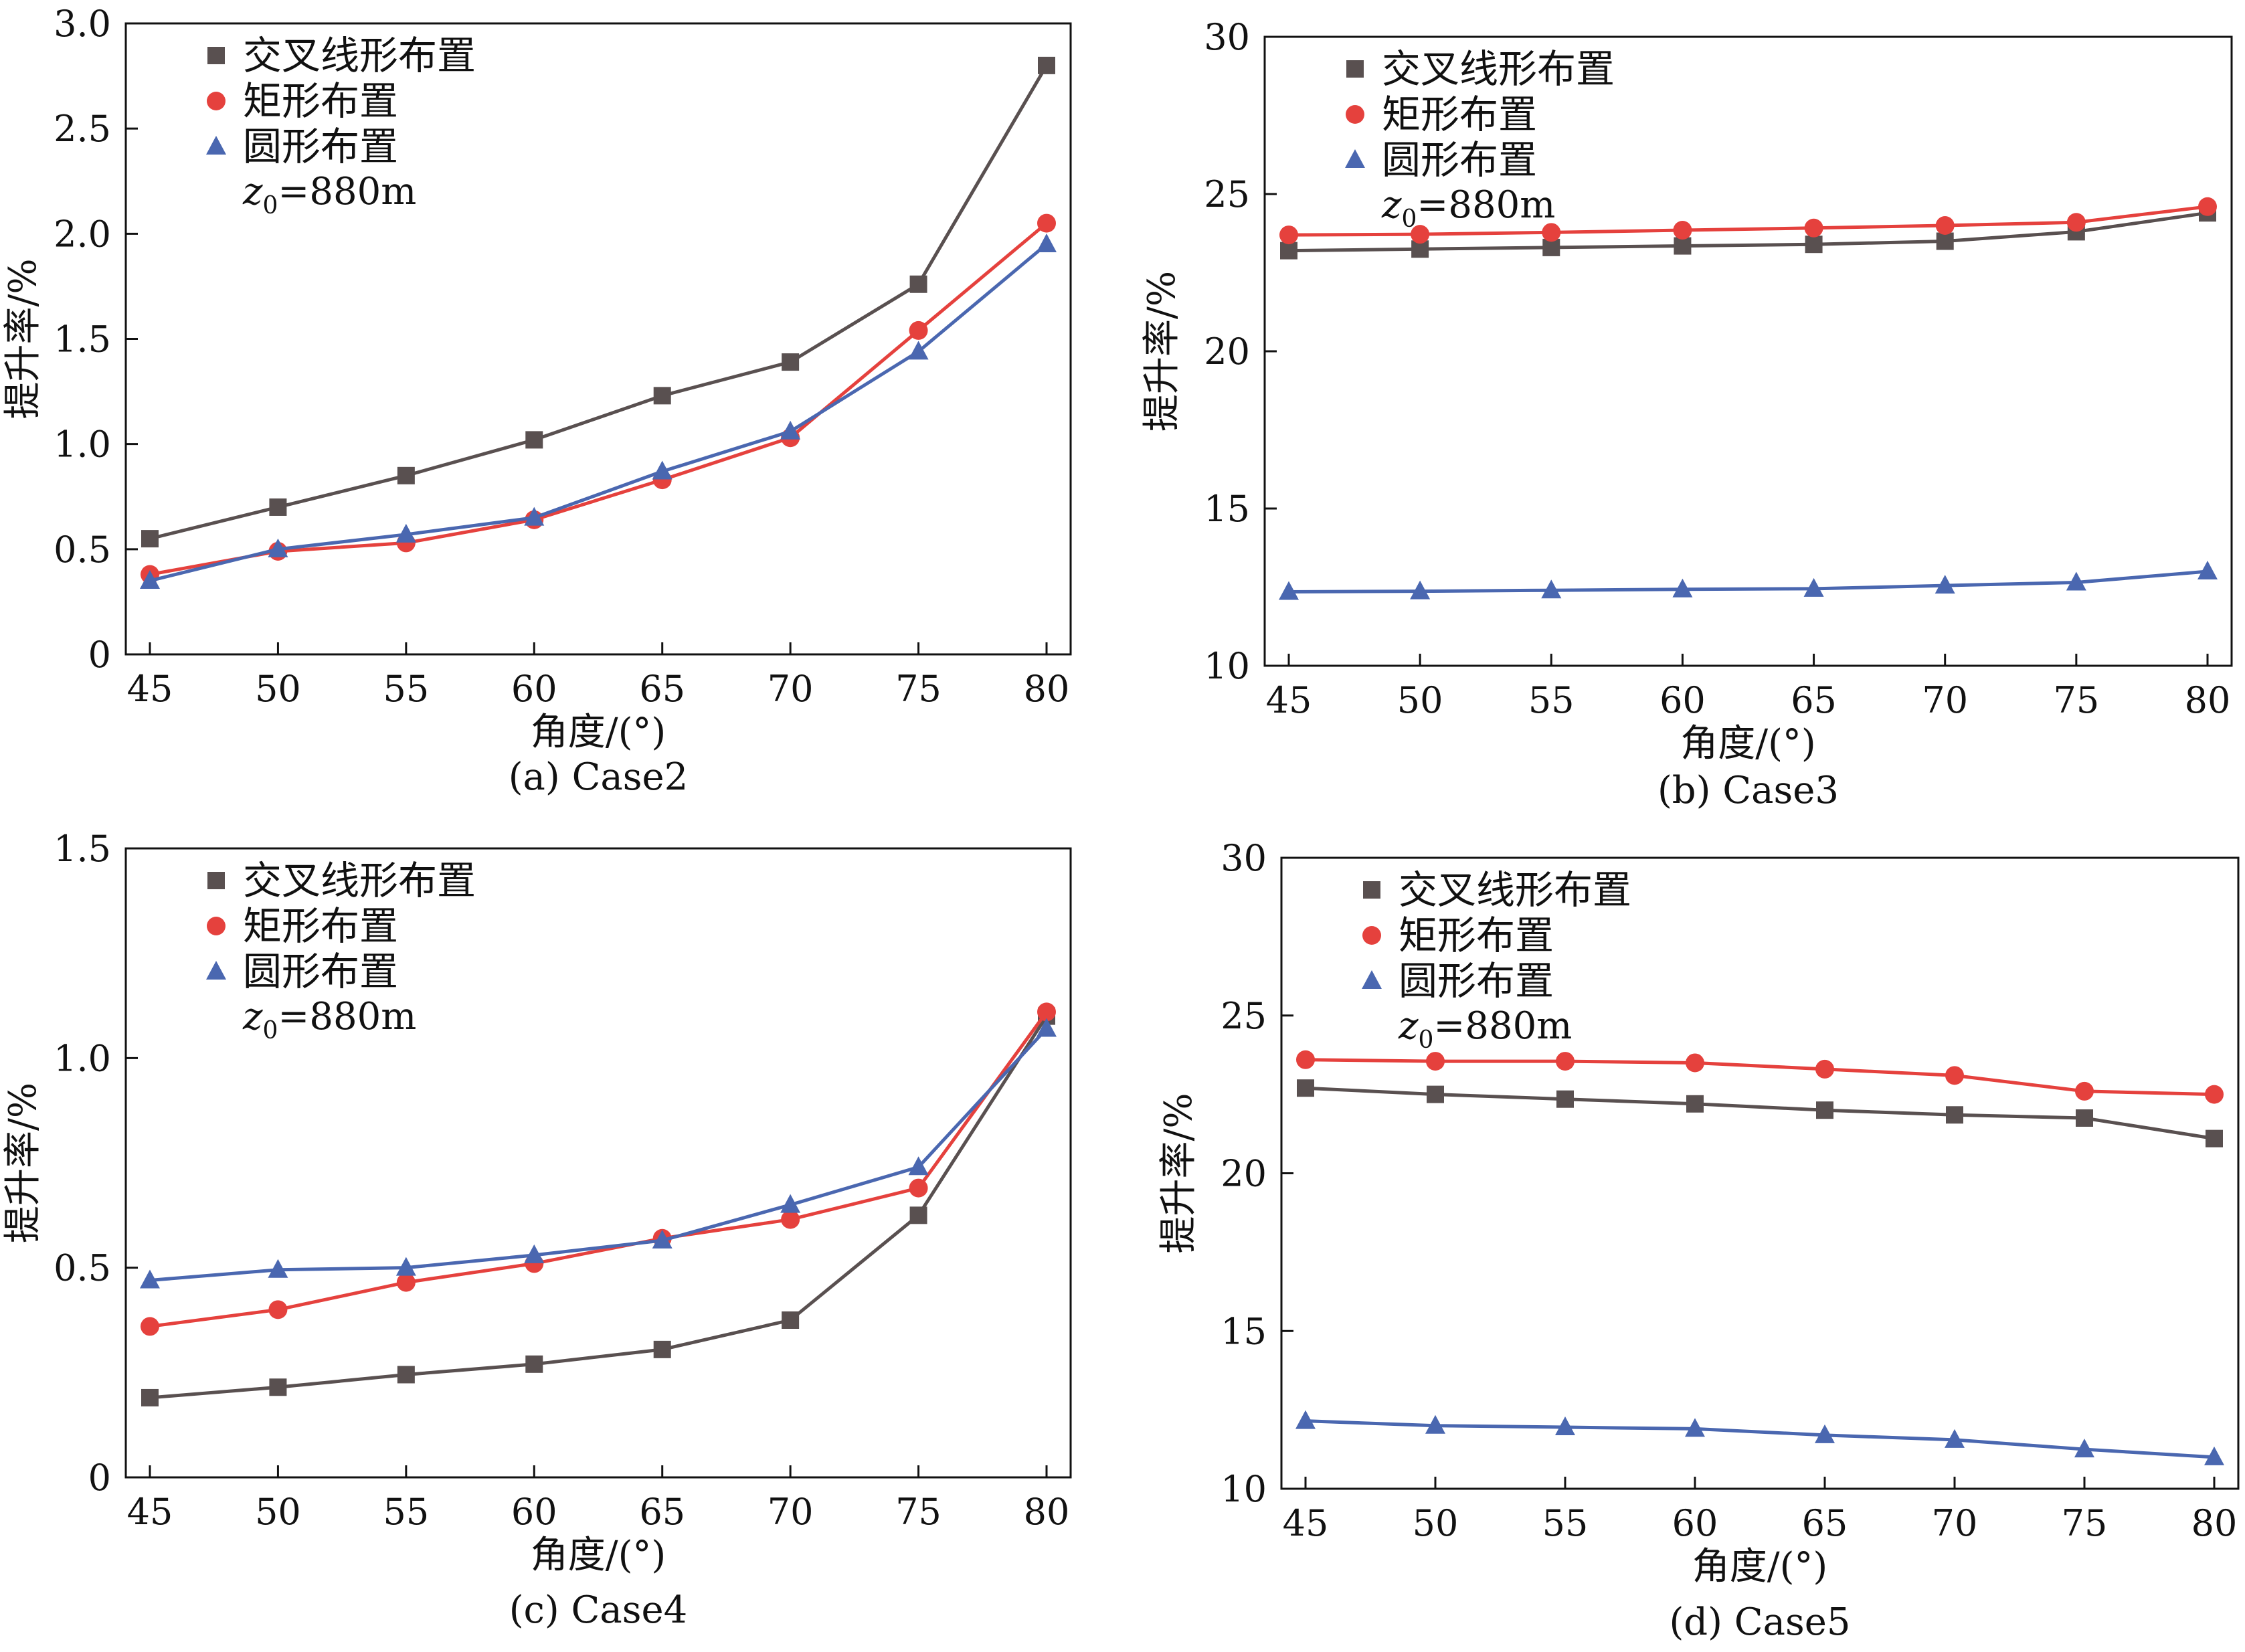 The image size is (2245, 1652). Describe the element at coordinates (1047, 1512) in the screenshot. I see `x-tick-label: 80` at that location.